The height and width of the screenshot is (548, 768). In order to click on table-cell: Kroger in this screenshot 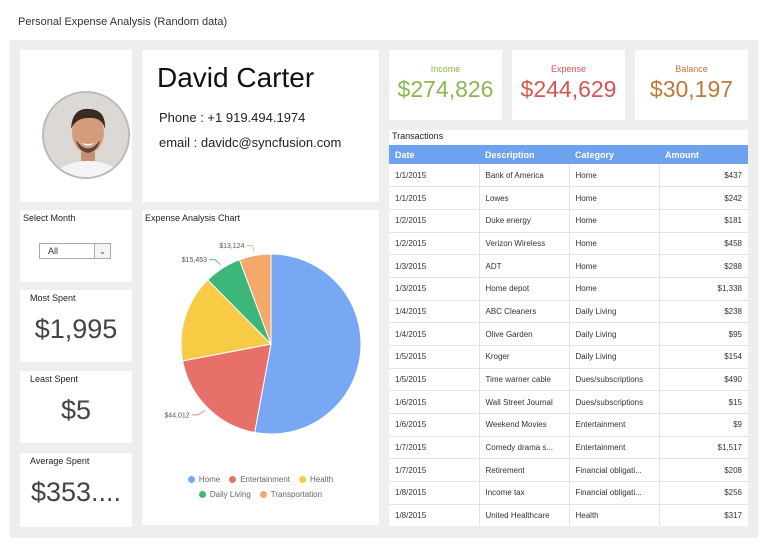, I will do `click(524, 357)`.